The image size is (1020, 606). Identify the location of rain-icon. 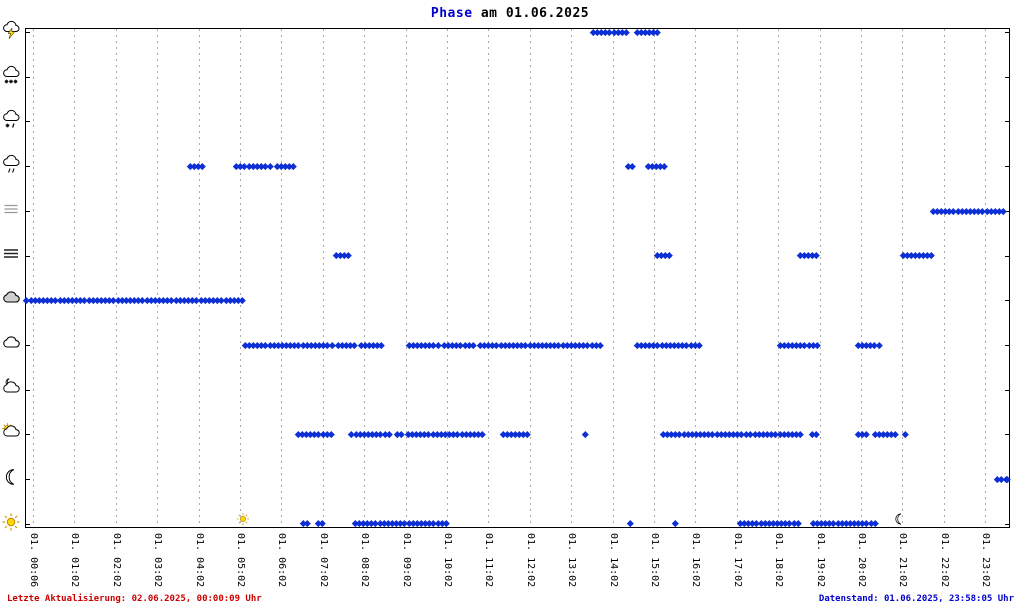
(12, 164).